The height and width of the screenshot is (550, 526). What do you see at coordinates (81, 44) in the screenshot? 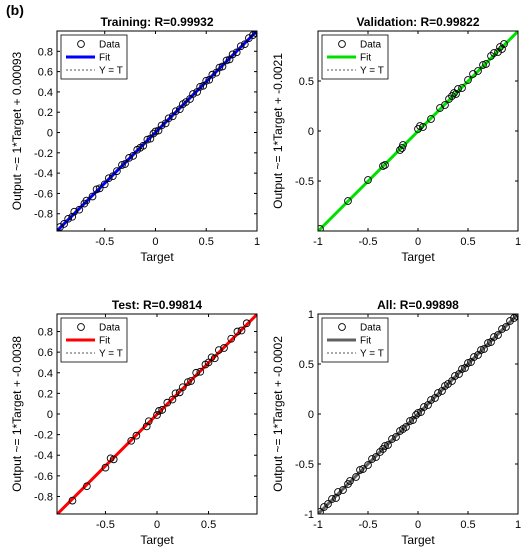
I see `legend-data-marker` at bounding box center [81, 44].